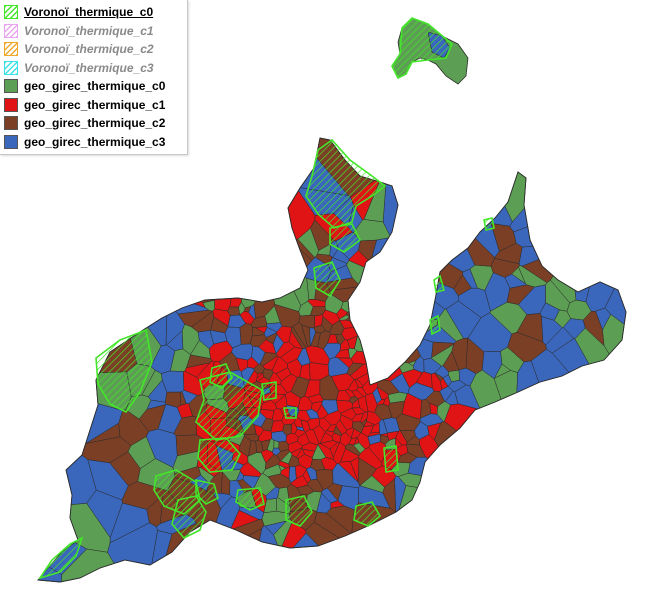 This screenshot has height=605, width=661. I want to click on legend-item: Voronoï_thermique_c2, so click(93, 49).